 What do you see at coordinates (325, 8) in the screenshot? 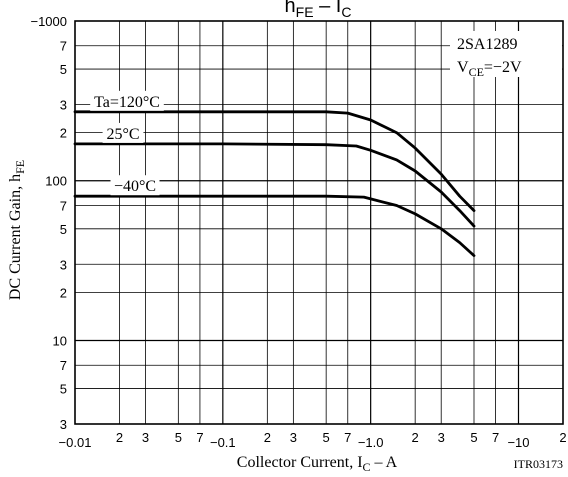
I see `title-sep: –` at bounding box center [325, 8].